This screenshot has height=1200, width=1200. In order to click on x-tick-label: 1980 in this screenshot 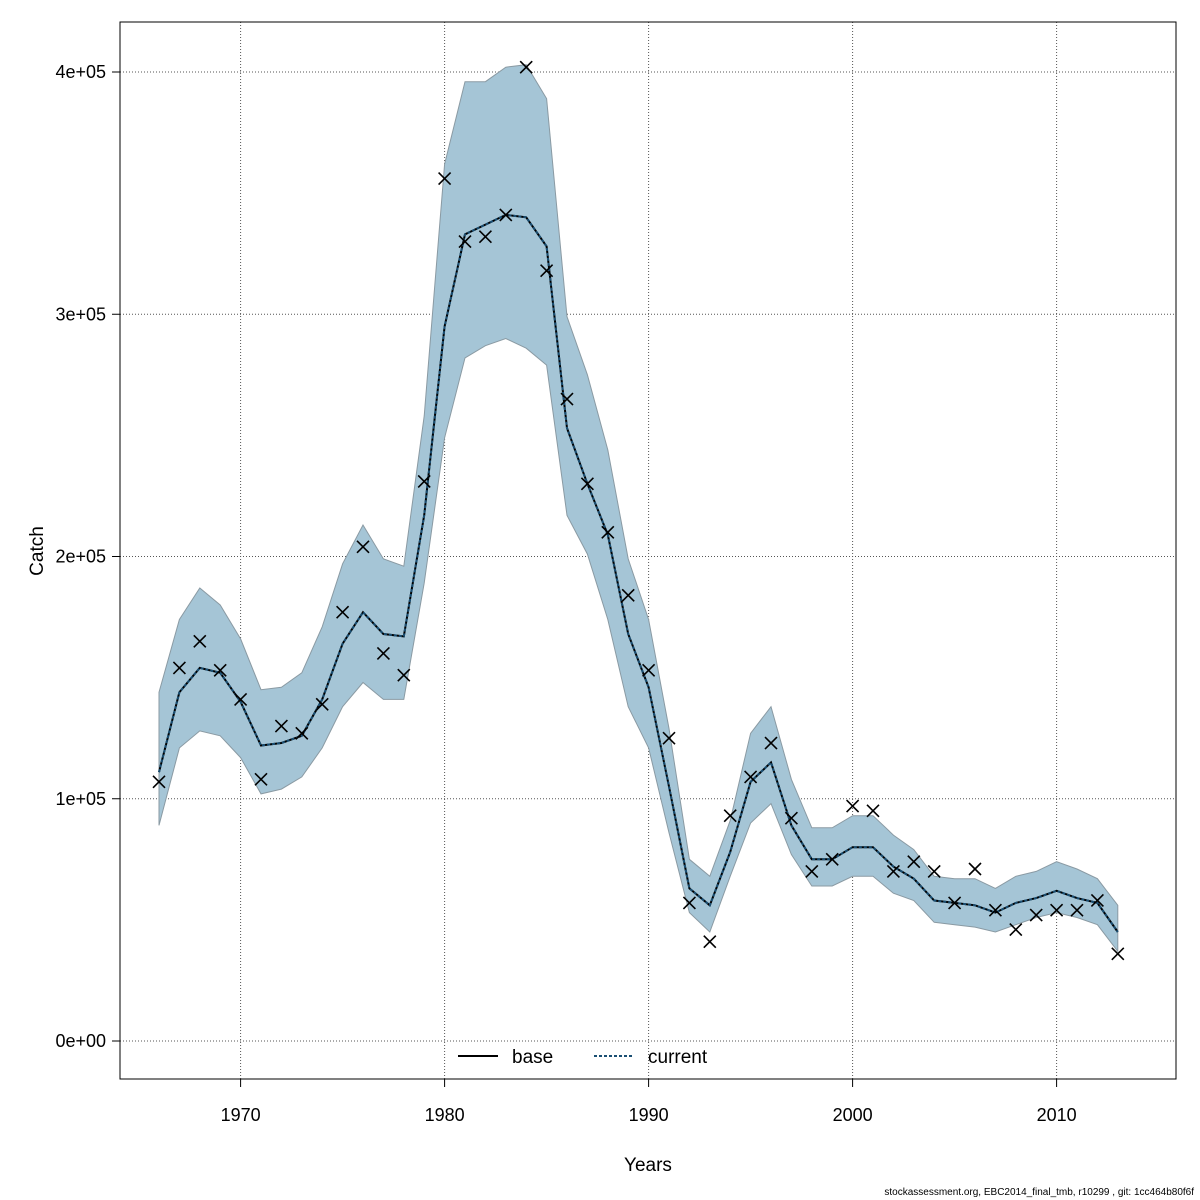, I will do `click(445, 1115)`.